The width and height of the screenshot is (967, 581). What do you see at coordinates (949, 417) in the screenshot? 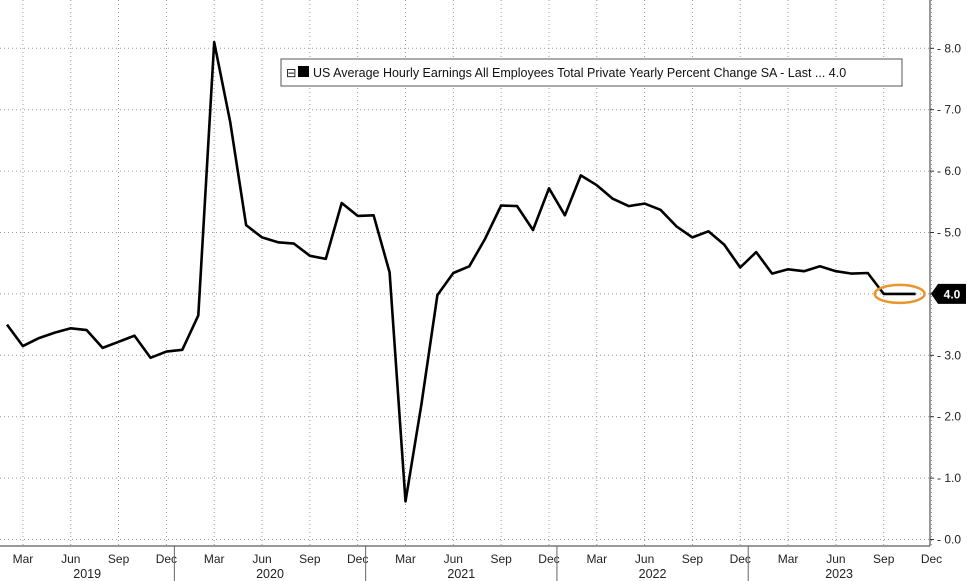
I see `y-tick-label: - 2.0` at bounding box center [949, 417].